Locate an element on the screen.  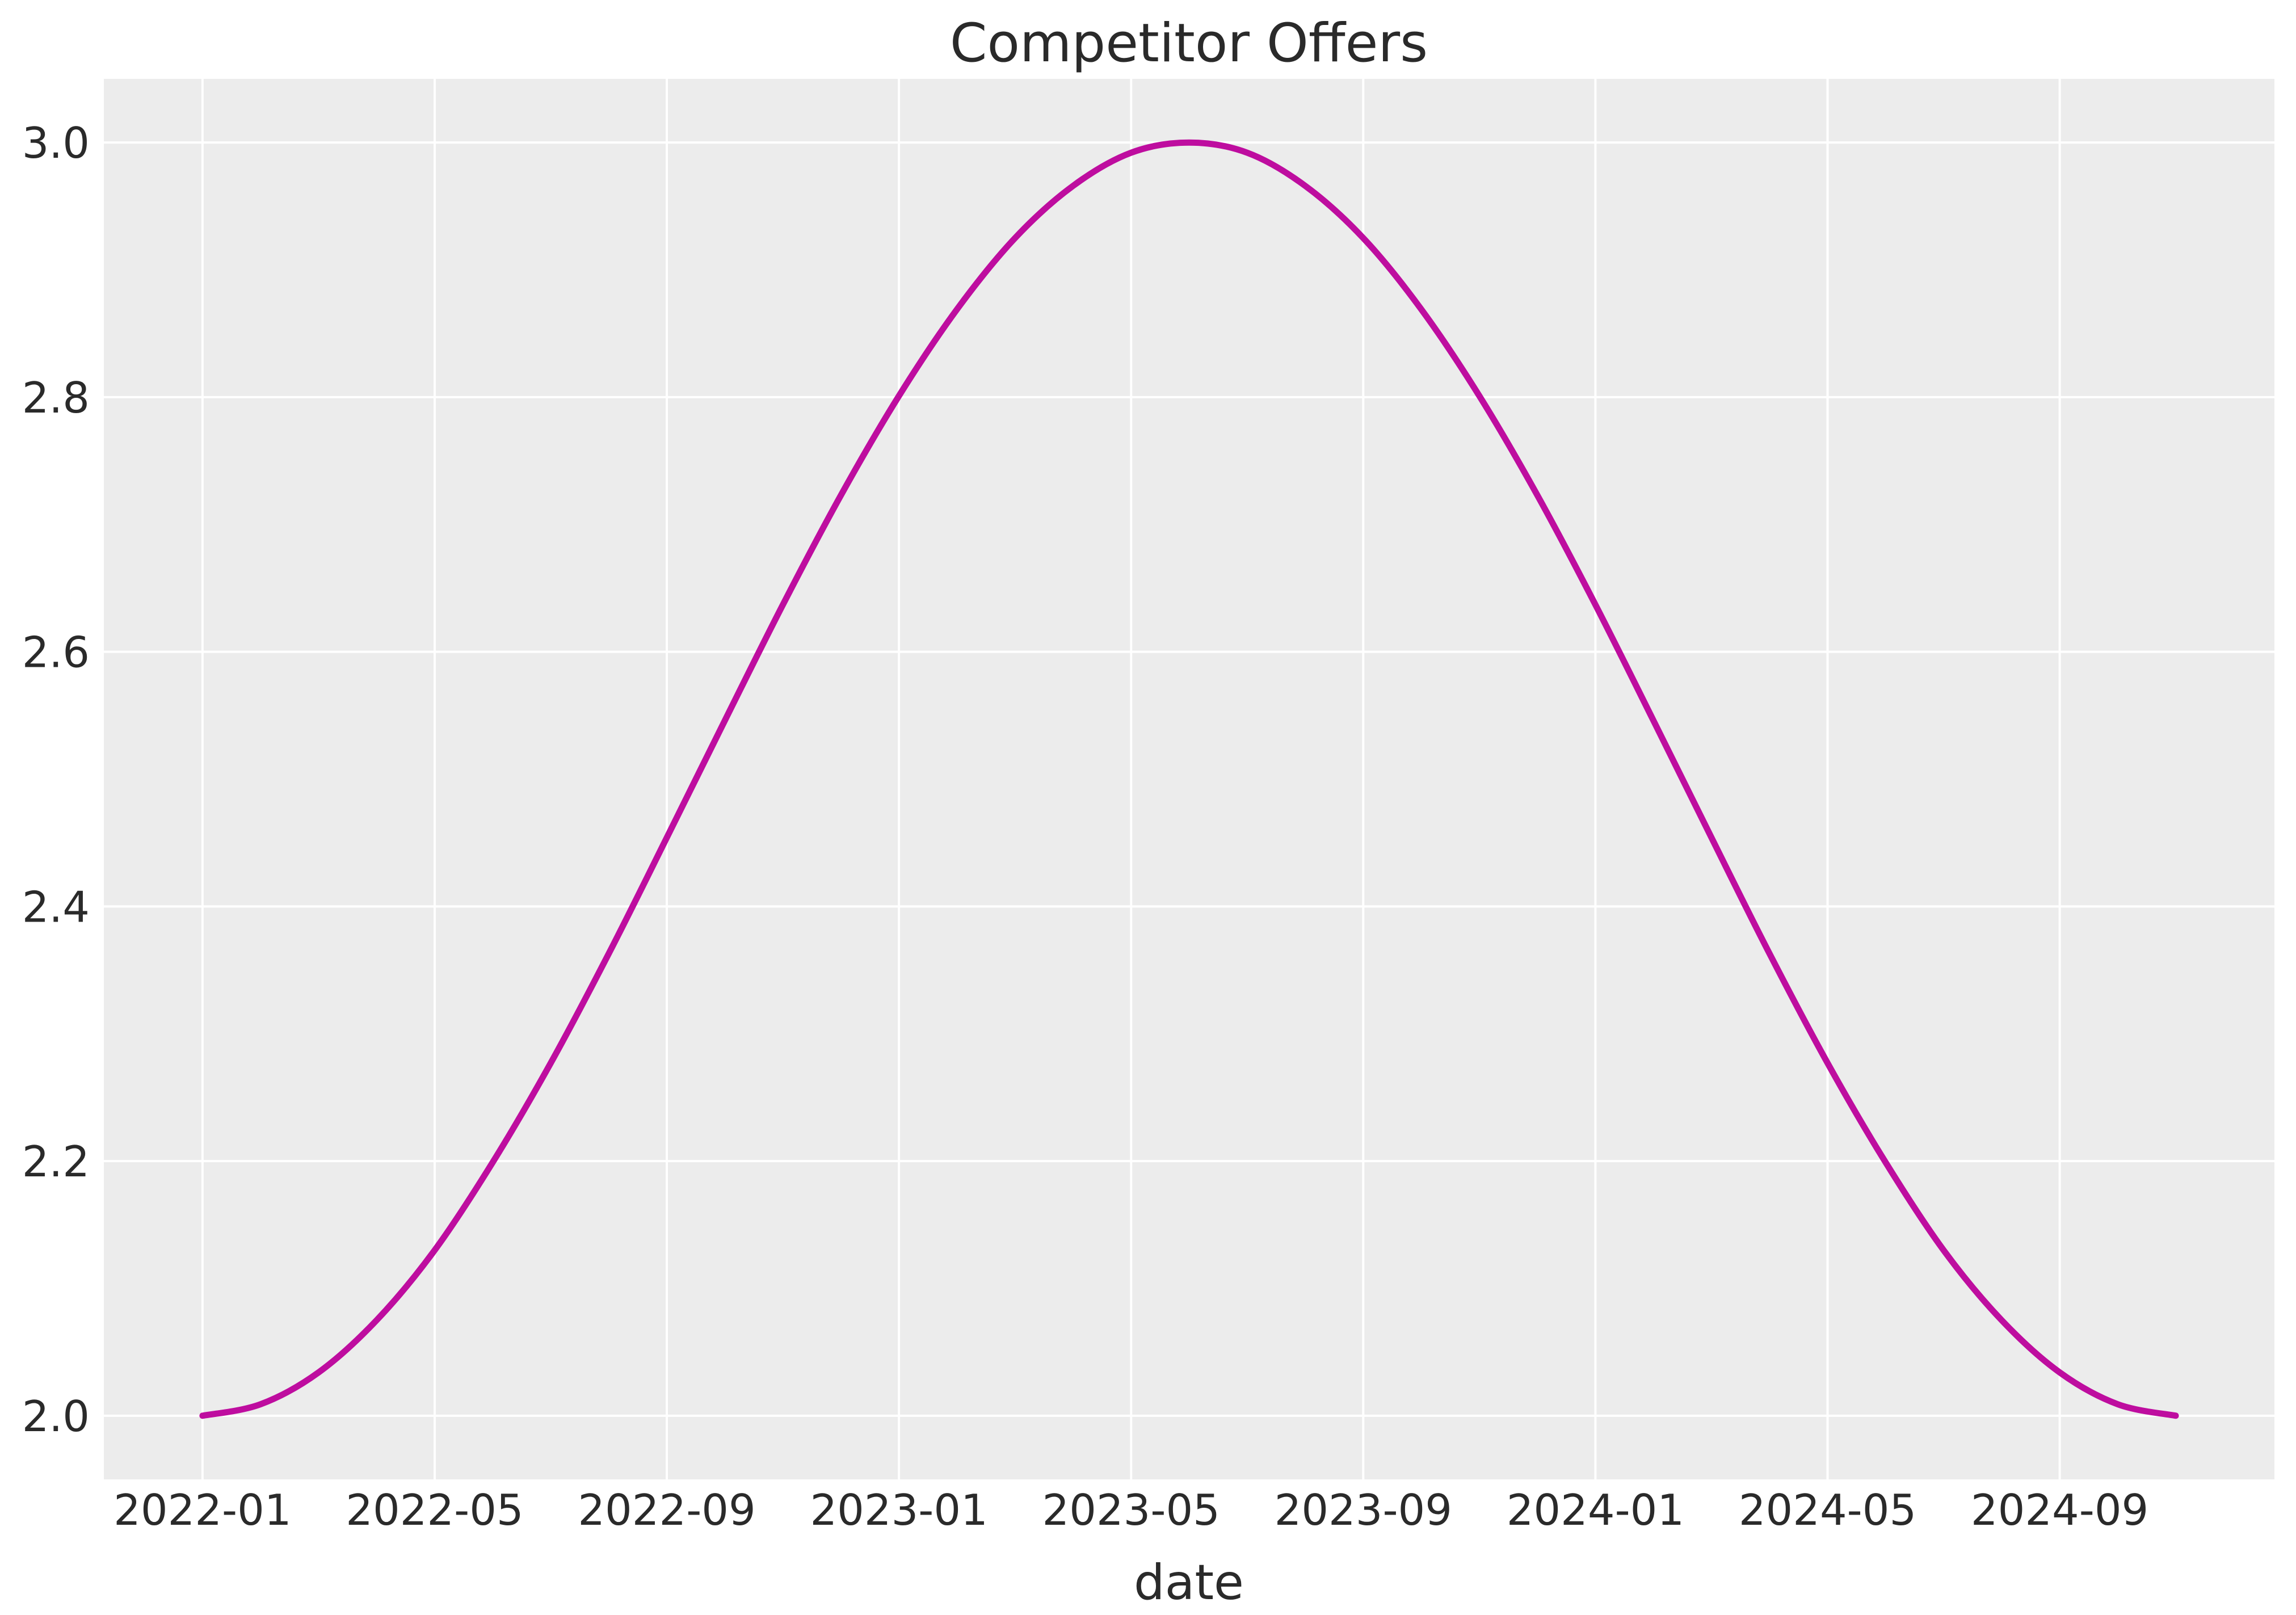
x-tick-label: 2022-05 is located at coordinates (434, 1510).